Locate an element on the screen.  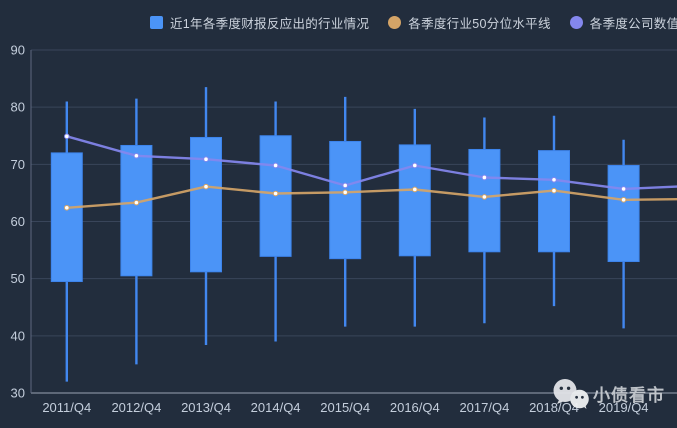
x-axis-label-2011/Q4: 2011/Q4 is located at coordinates (66, 407).